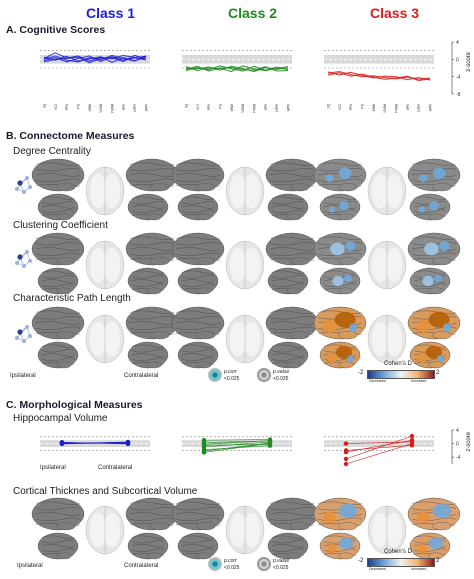  What do you see at coordinates (23, 376) in the screenshot?
I see `ipsilateral-label-b: Ipsilateral` at bounding box center [23, 376].